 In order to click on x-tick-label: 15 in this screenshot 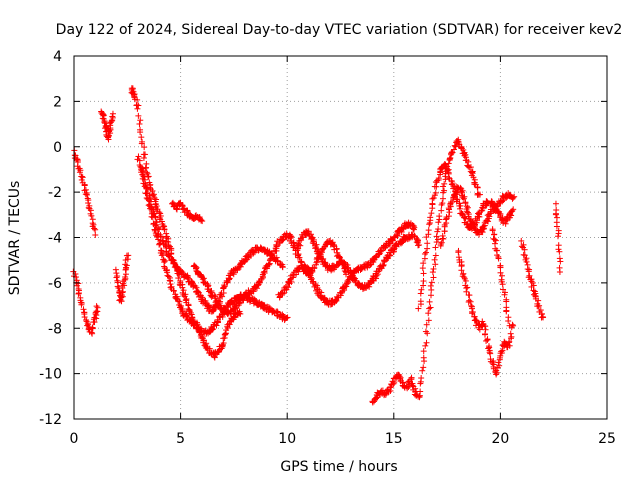, I will do `click(394, 439)`.